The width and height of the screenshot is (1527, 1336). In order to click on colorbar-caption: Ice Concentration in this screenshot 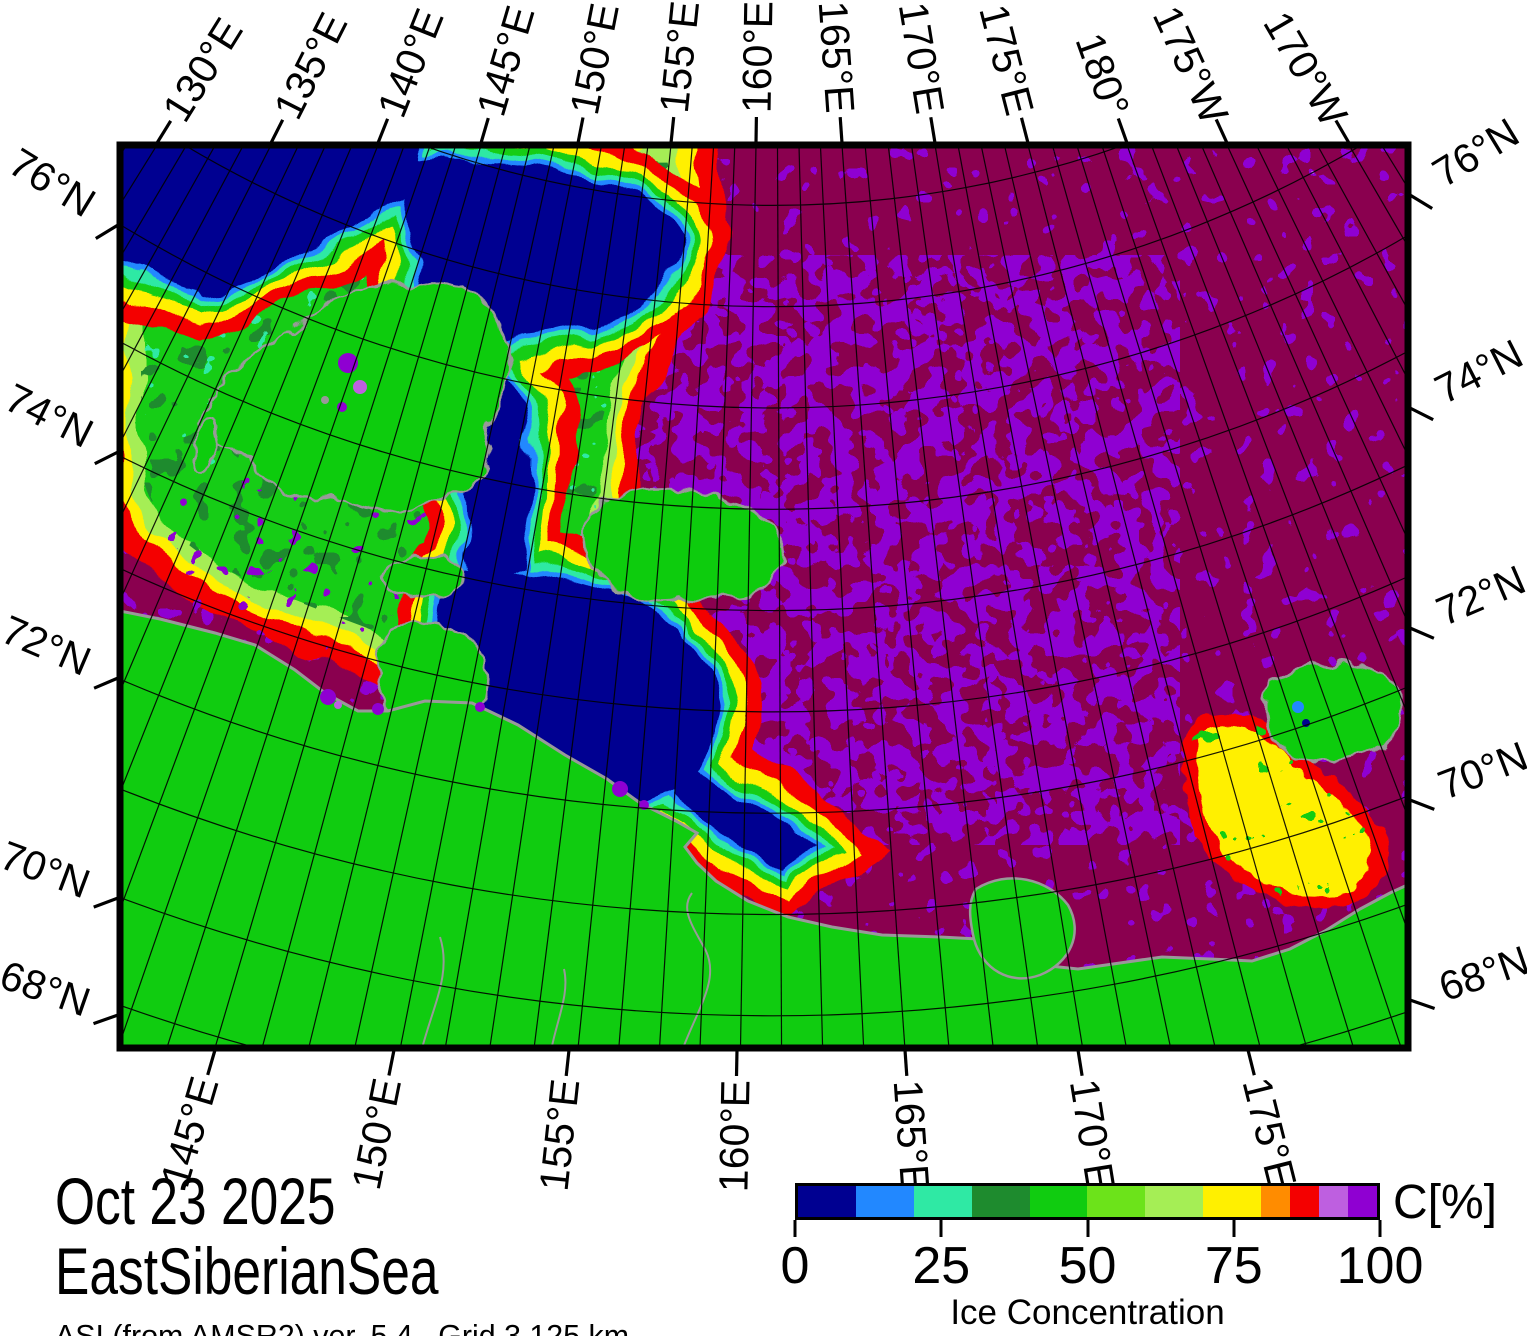, I will do `click(1087, 1312)`.